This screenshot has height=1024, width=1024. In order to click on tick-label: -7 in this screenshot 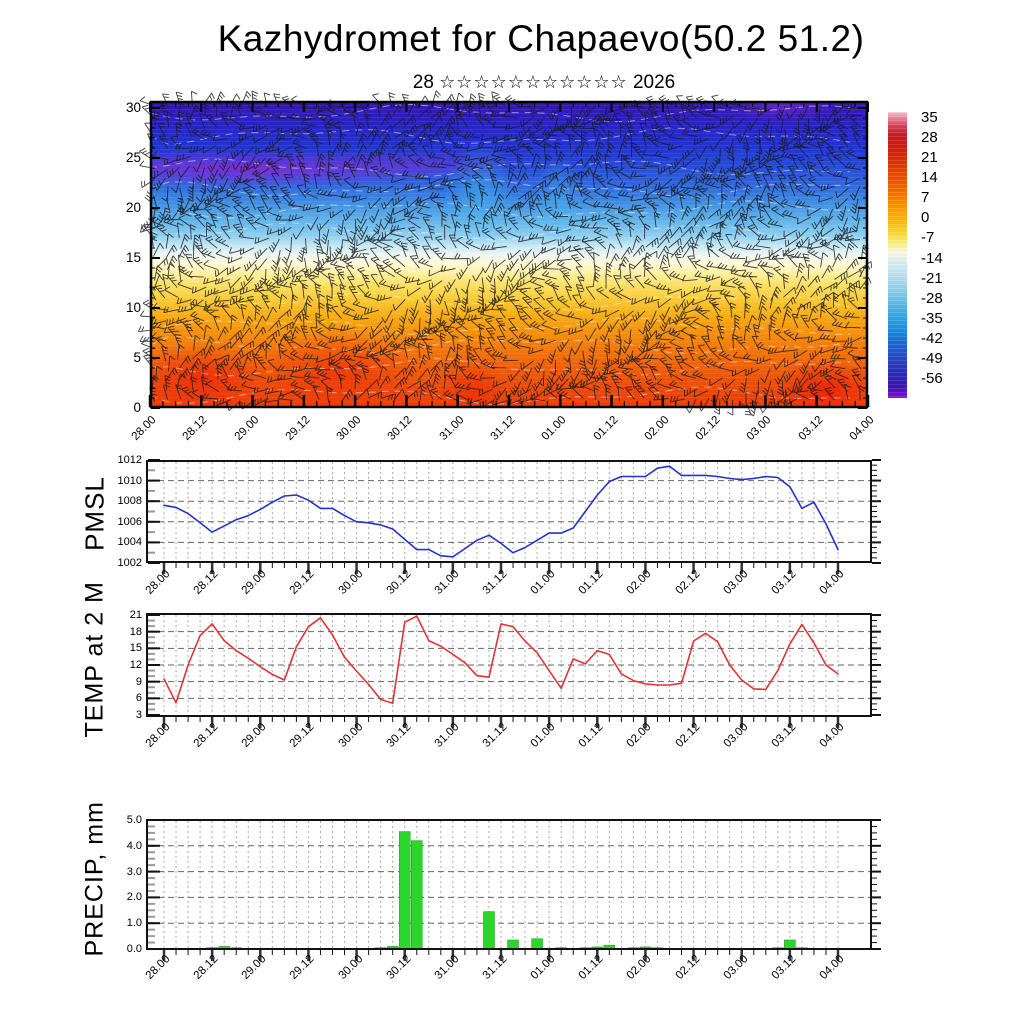, I will do `click(928, 238)`.